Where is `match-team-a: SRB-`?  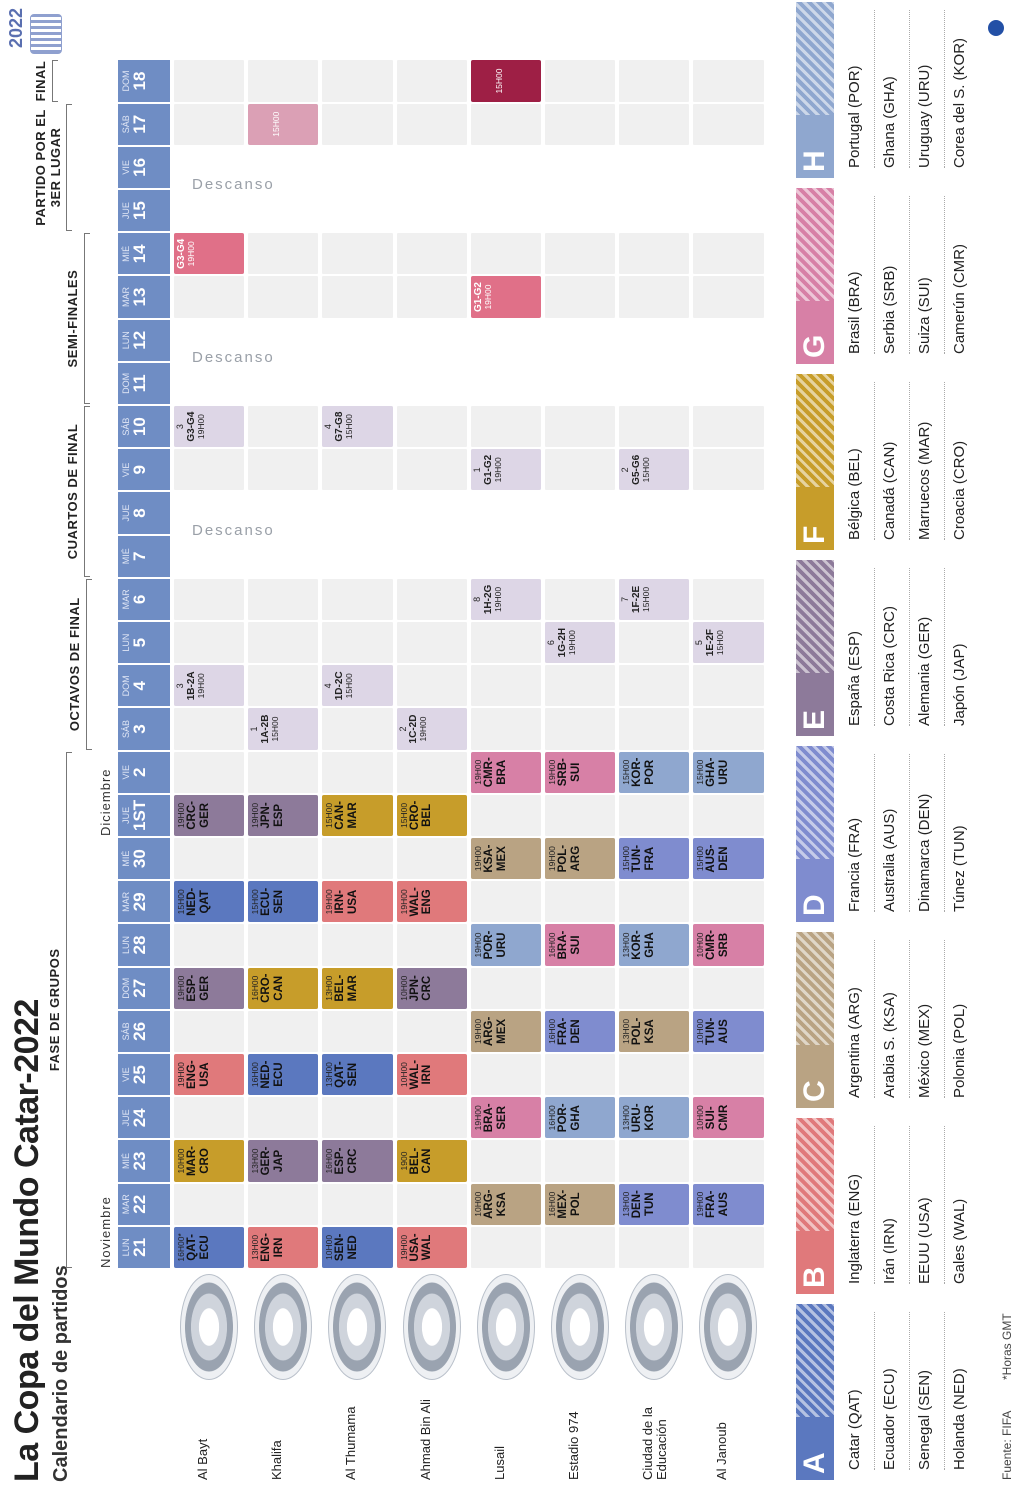
match-team-a: SRB- is located at coordinates (563, 772).